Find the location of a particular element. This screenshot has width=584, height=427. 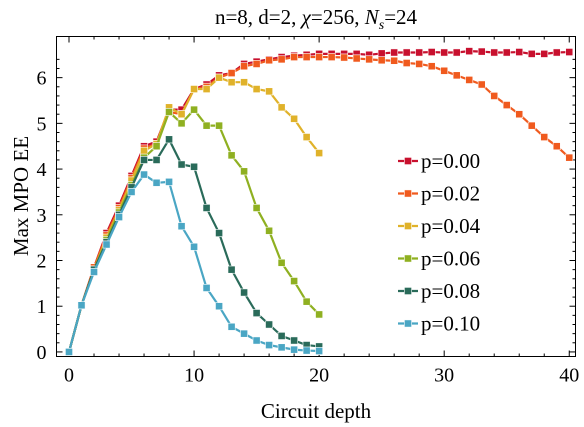

y-tick-label: 1 is located at coordinates (42, 307).